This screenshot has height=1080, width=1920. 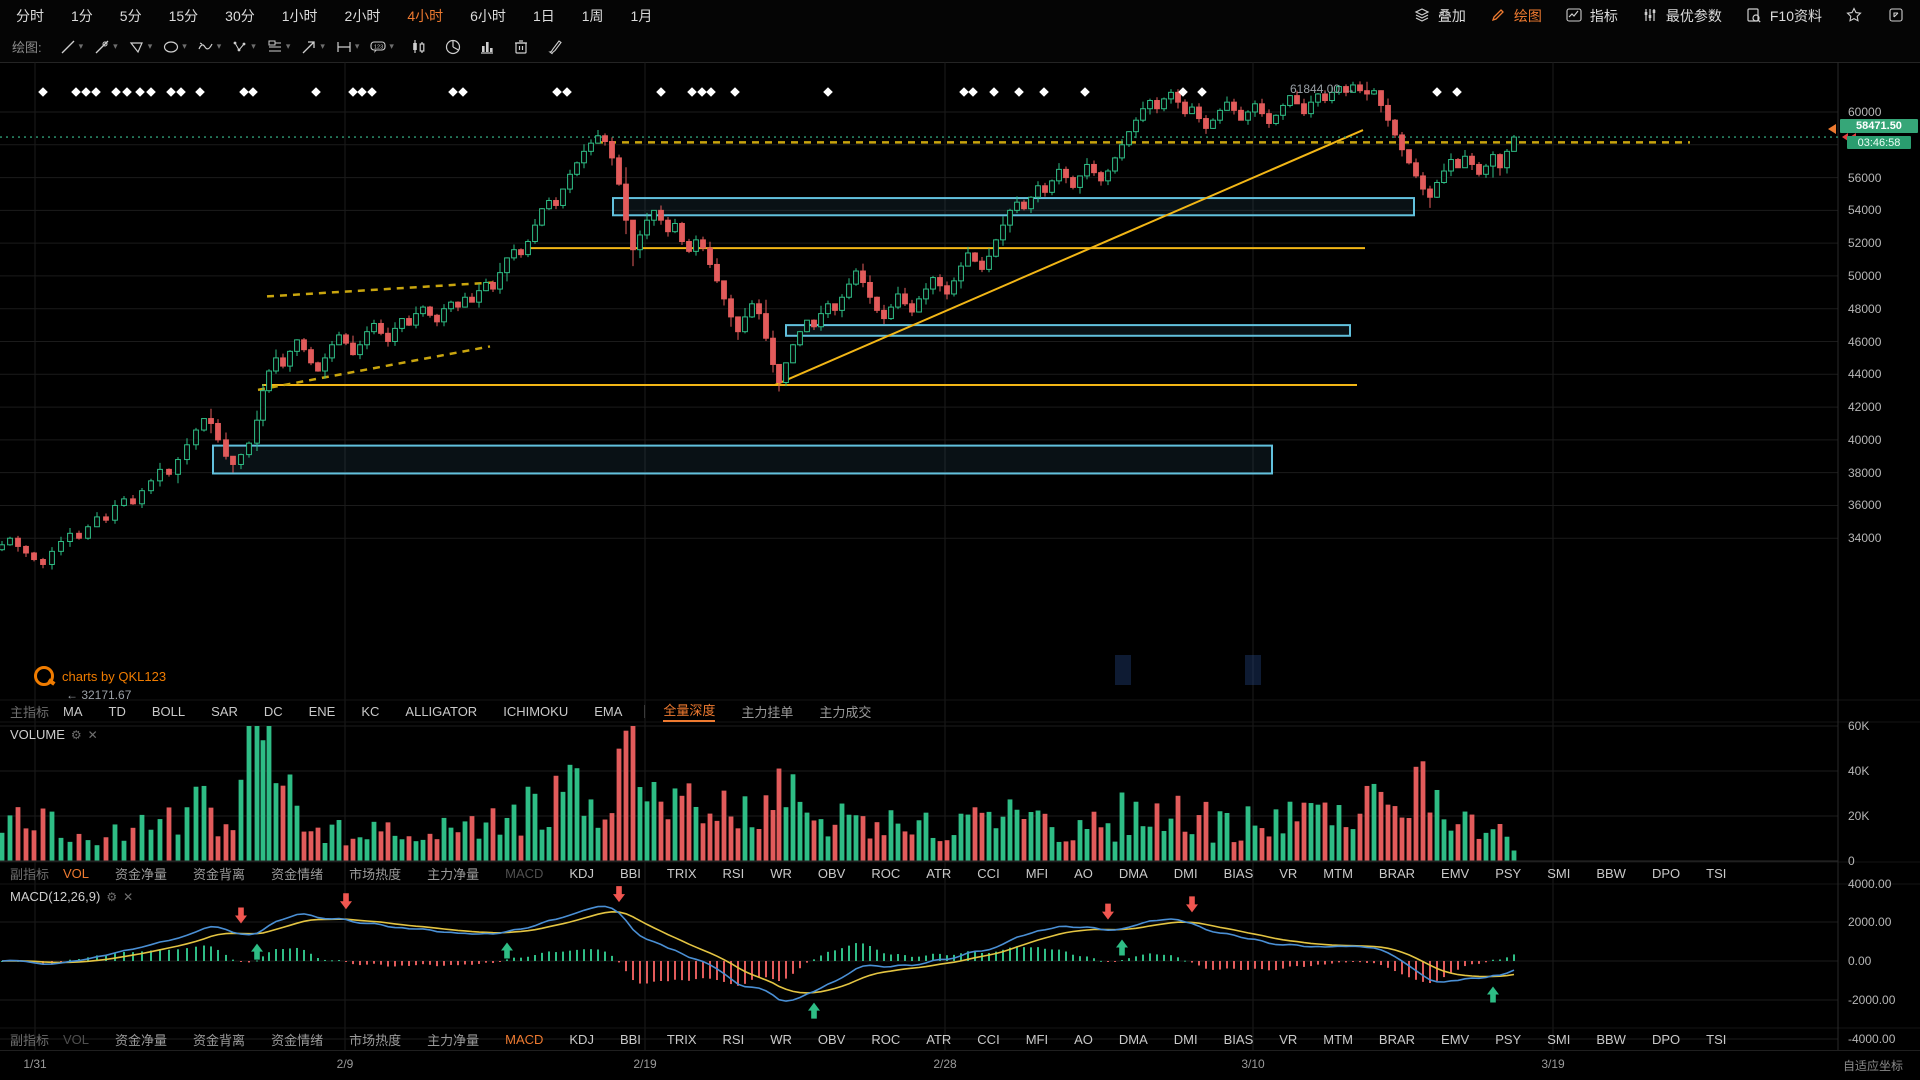 What do you see at coordinates (112, 896) in the screenshot?
I see `macd-settings-gear-icon: ⚙` at bounding box center [112, 896].